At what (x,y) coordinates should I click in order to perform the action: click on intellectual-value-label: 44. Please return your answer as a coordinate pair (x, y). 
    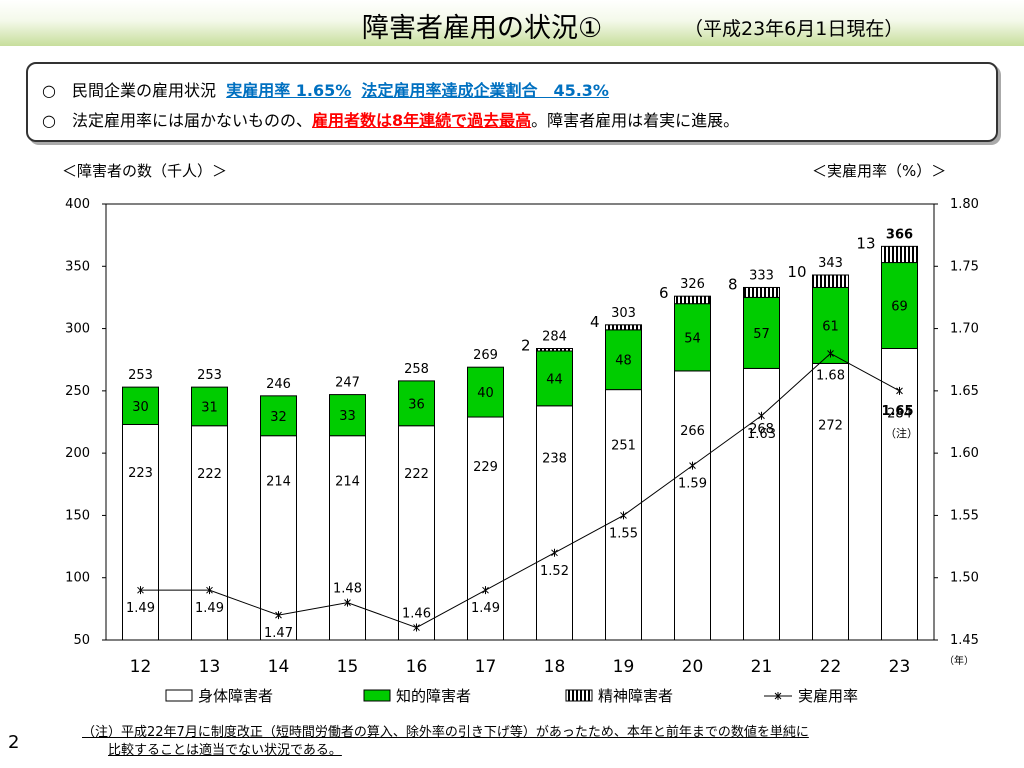
    Looking at the image, I should click on (554, 379).